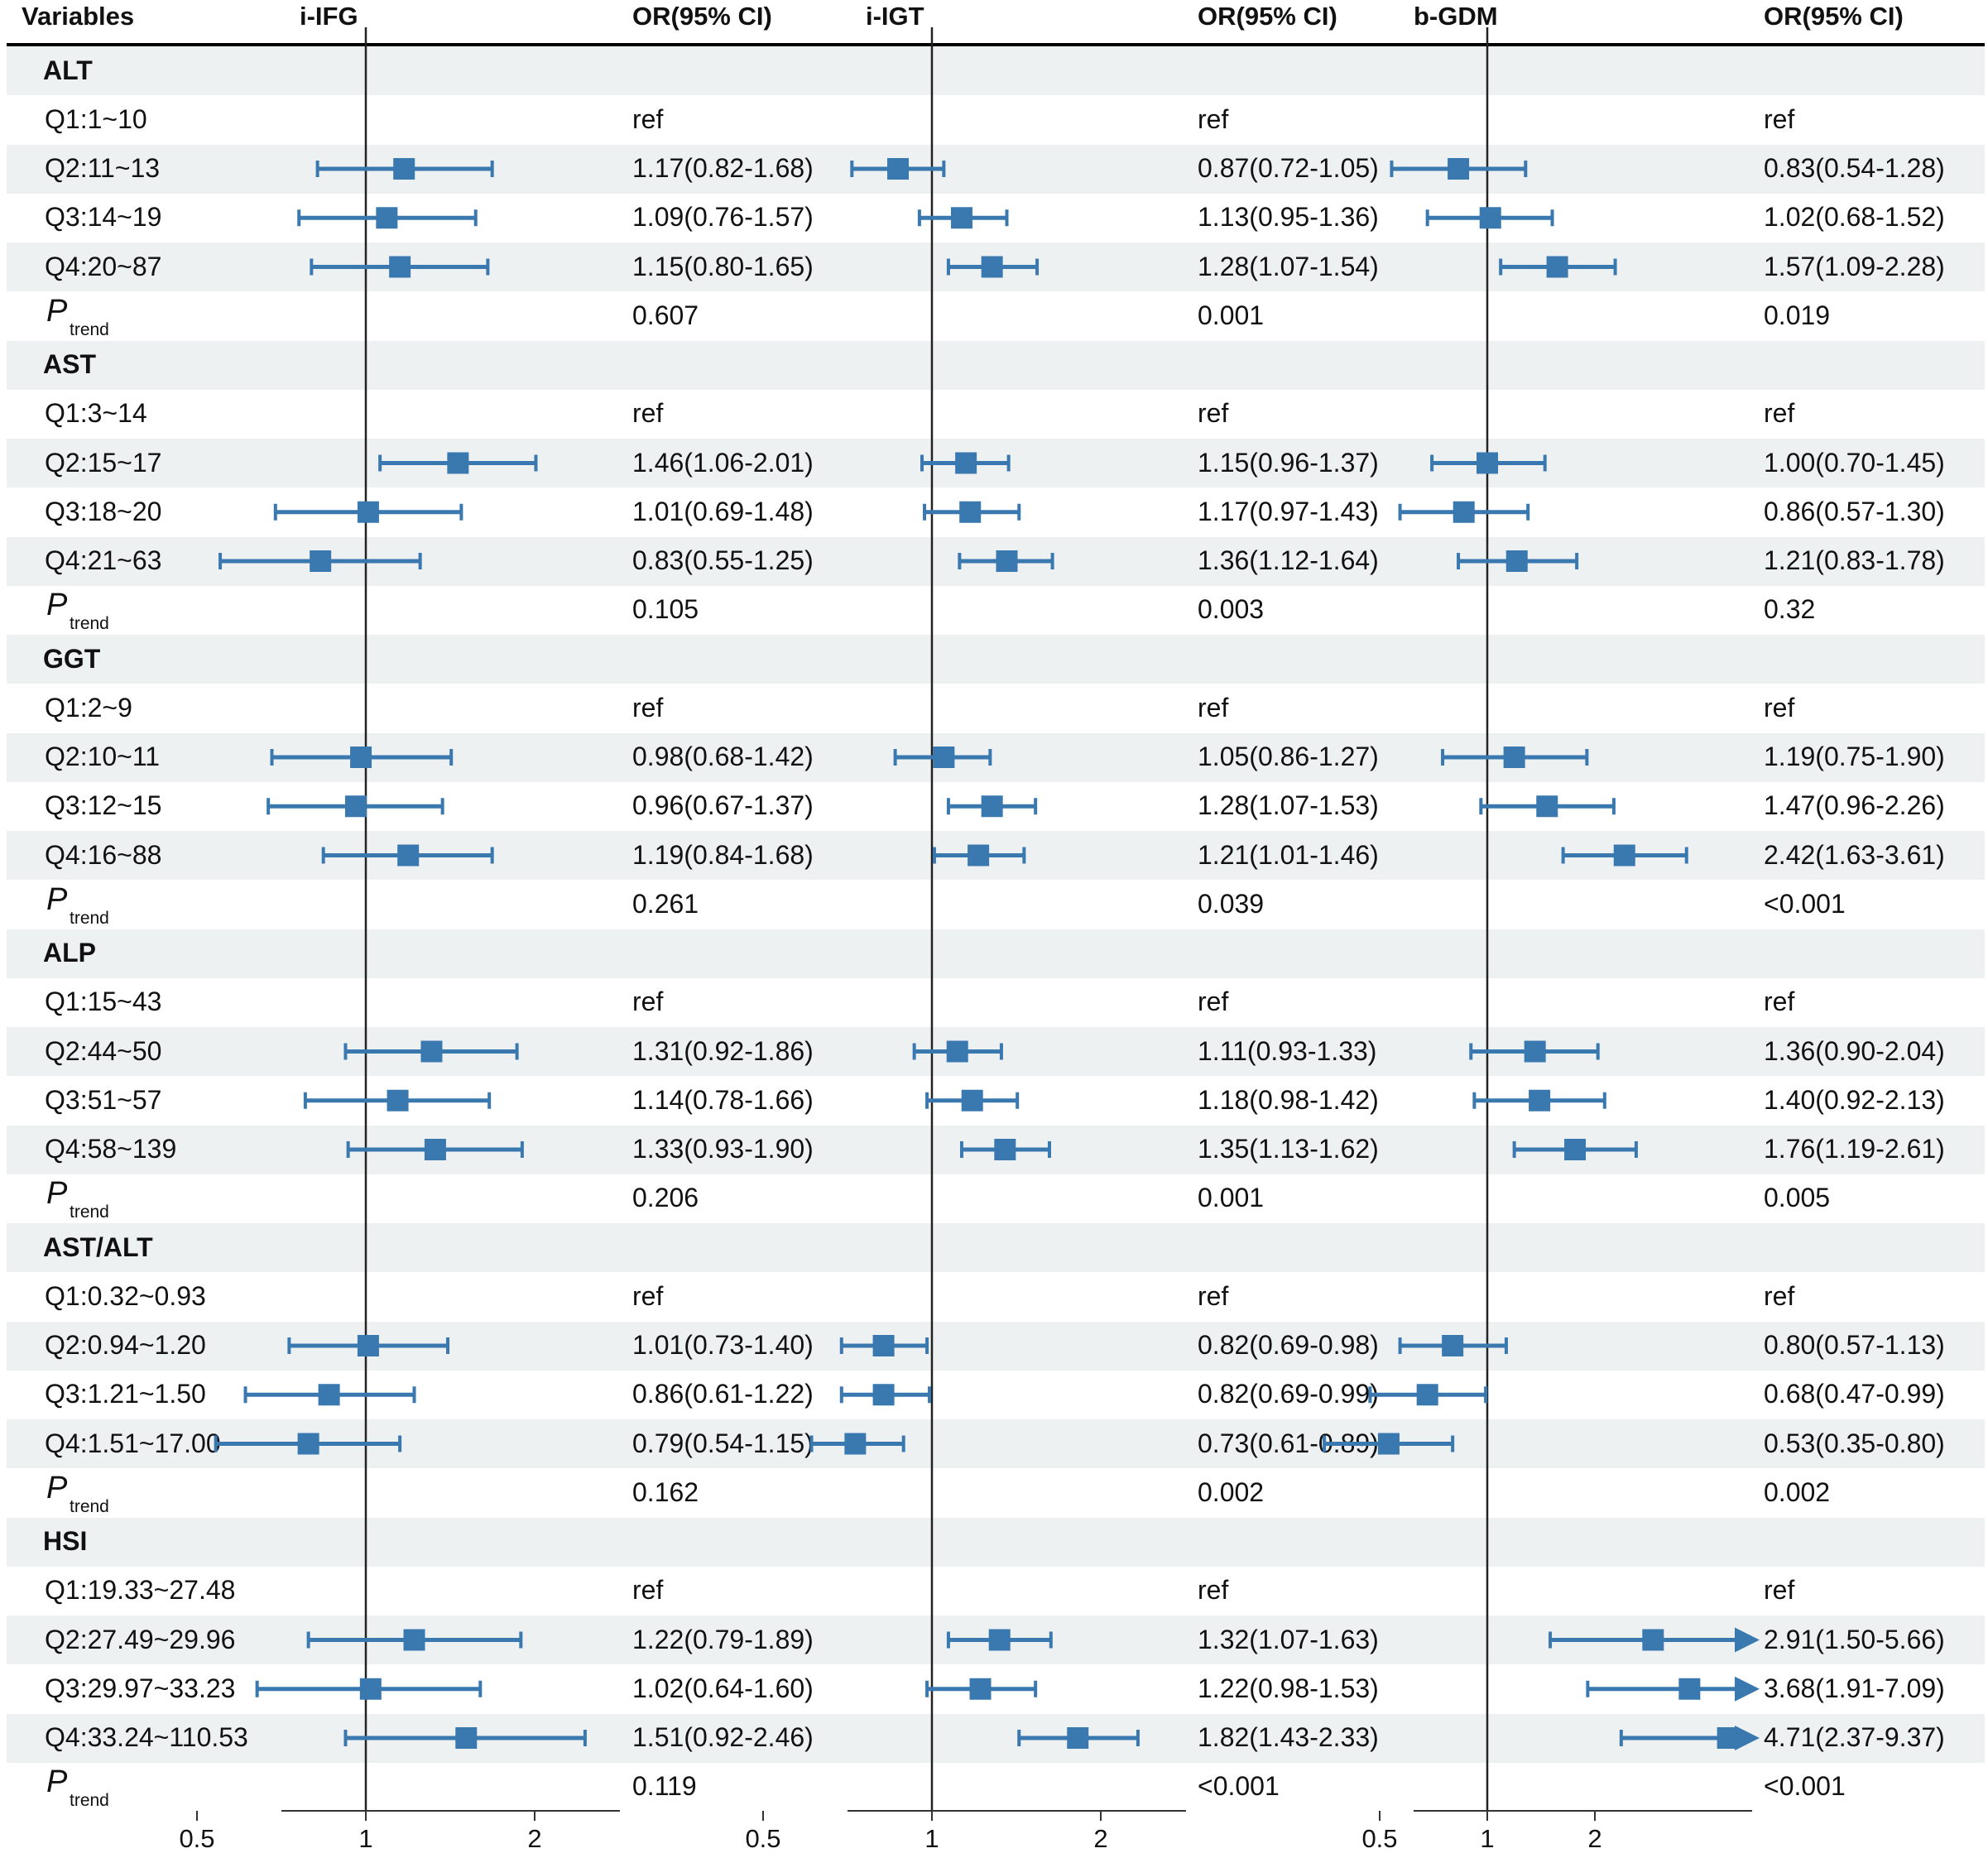 This screenshot has width=1988, height=1858. I want to click on or-value: 0.68(0.47-0.99), so click(1854, 1394).